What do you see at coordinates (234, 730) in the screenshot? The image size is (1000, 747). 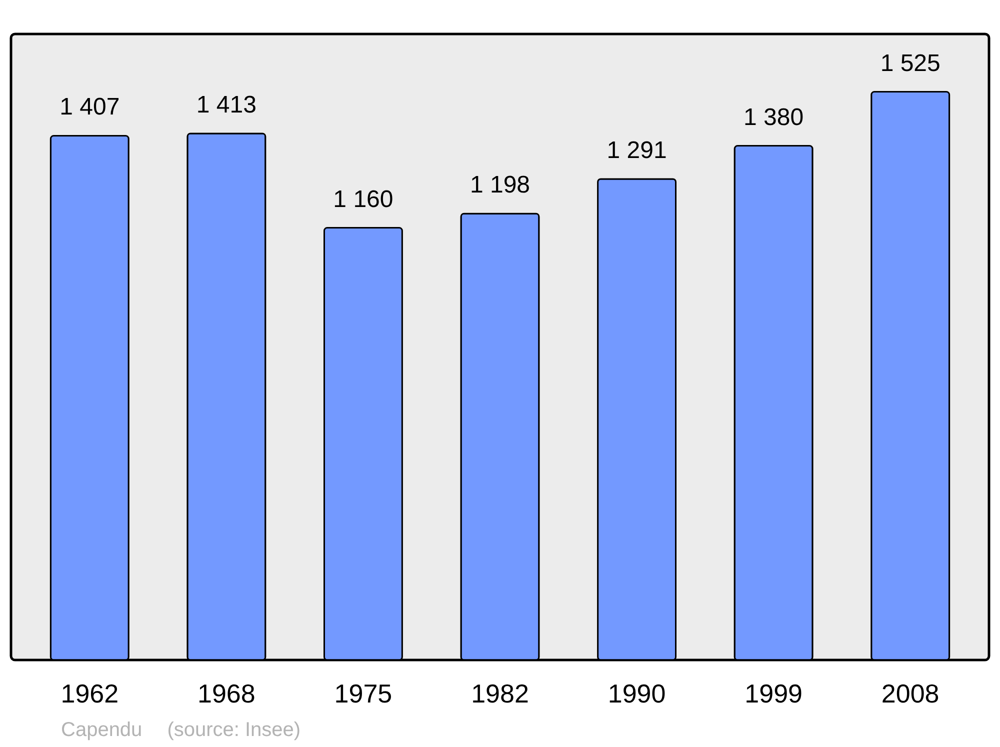 I see `text: (source: Insee)` at bounding box center [234, 730].